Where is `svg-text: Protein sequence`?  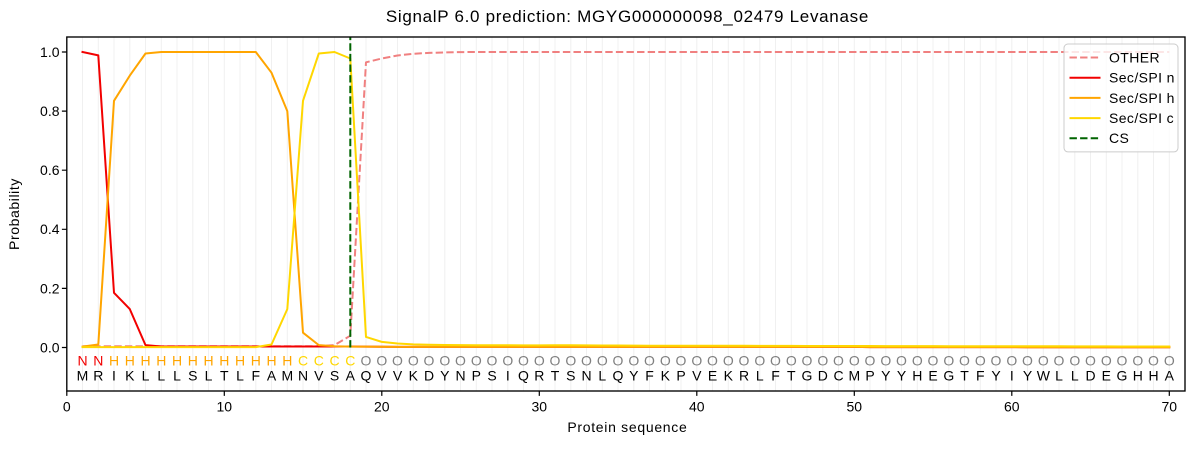
svg-text: Protein sequence is located at coordinates (627, 427).